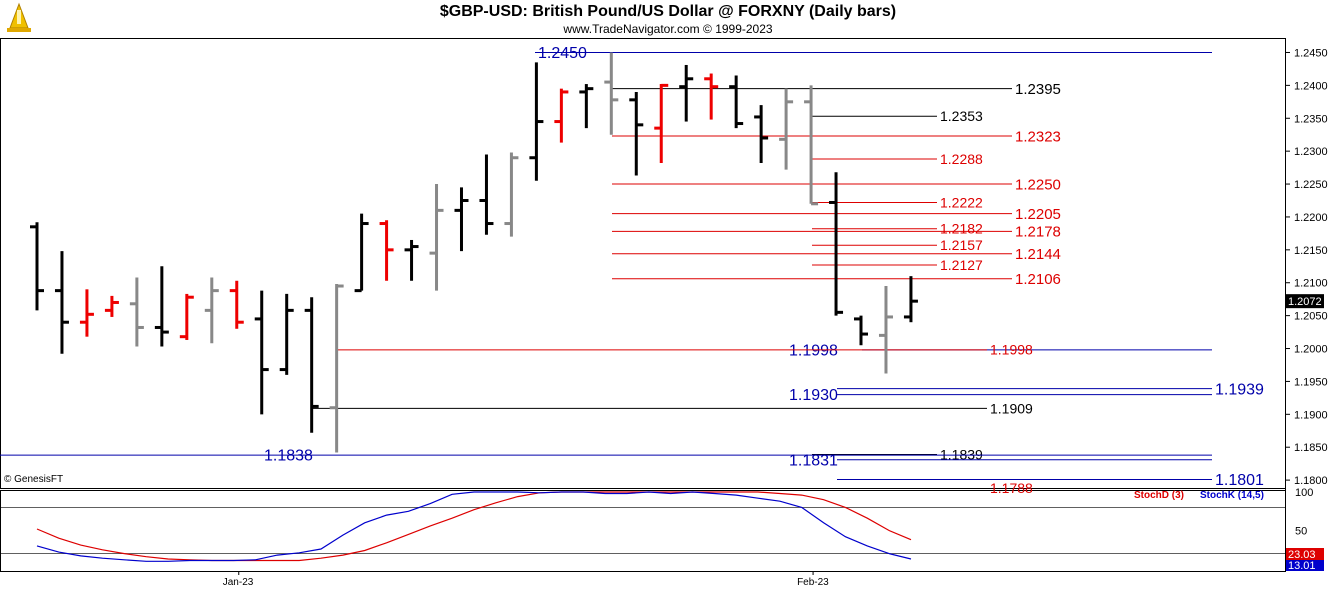 Image resolution: width=1336 pixels, height=591 pixels. What do you see at coordinates (562, 53) in the screenshot?
I see `level-label: 1.2450` at bounding box center [562, 53].